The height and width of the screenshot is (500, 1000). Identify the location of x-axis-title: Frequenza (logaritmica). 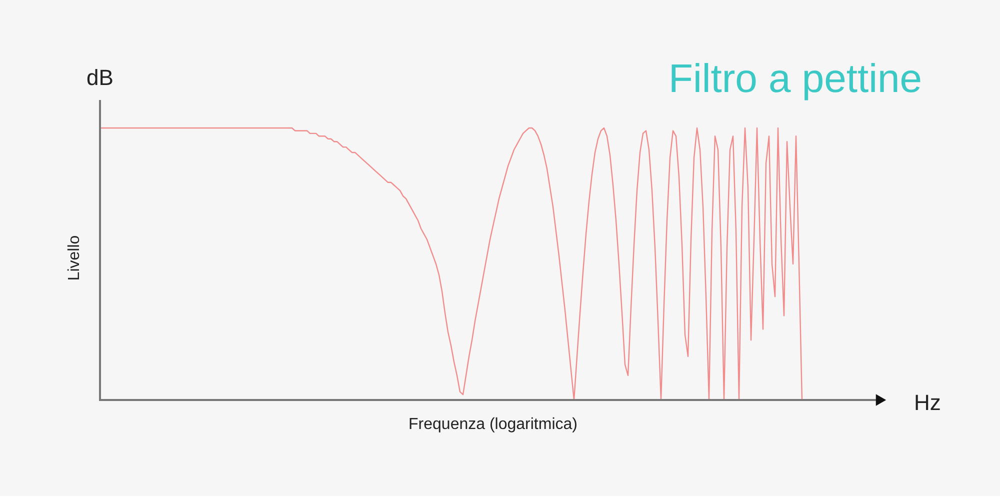
(493, 424).